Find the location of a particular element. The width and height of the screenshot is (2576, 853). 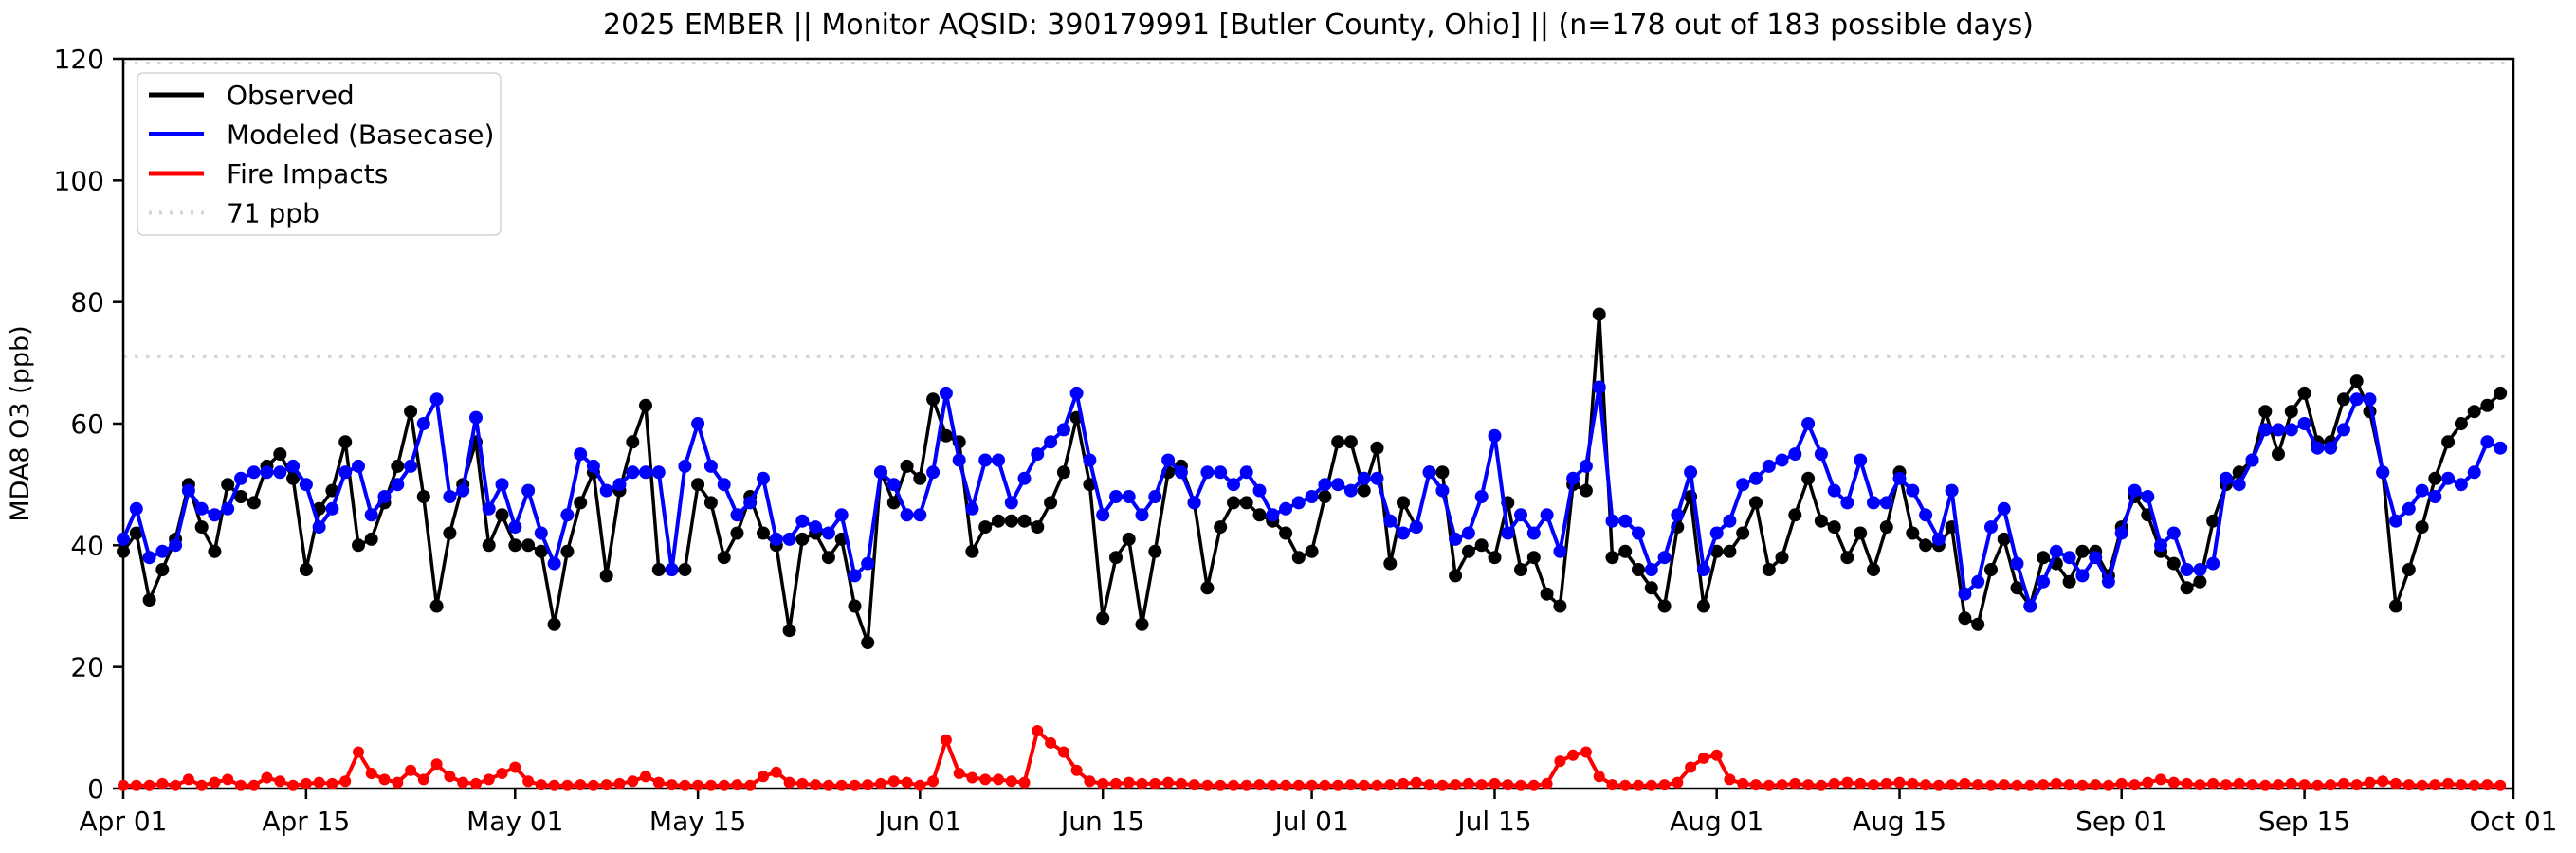

y-tick-label: 0 is located at coordinates (95, 789).